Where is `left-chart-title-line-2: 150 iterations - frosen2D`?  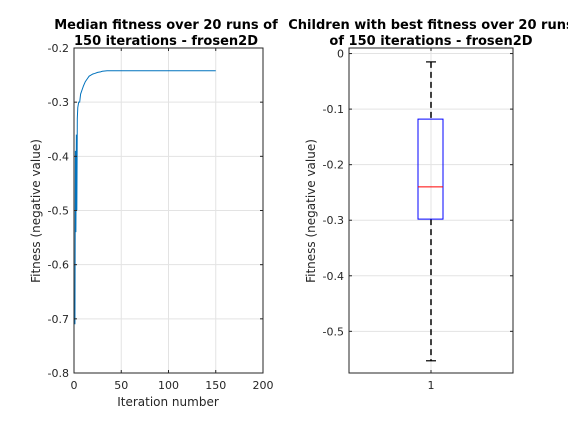 left-chart-title-line-2: 150 iterations - frosen2D is located at coordinates (166, 41).